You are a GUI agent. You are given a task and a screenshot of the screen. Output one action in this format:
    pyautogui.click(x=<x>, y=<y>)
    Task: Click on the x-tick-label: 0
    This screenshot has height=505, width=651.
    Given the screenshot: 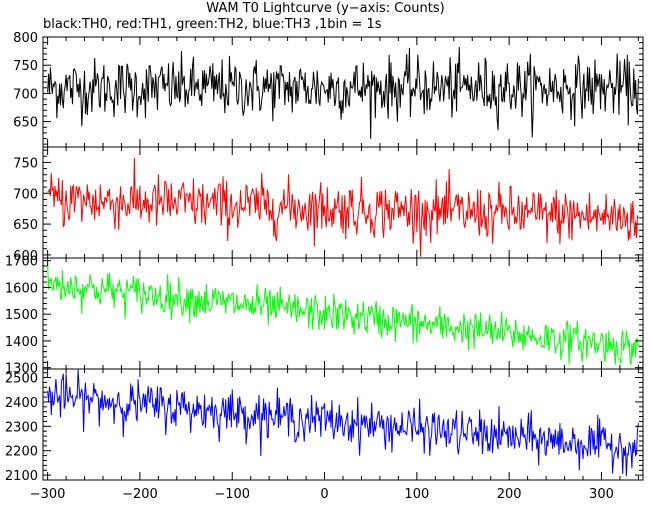 What is the action you would take?
    pyautogui.click(x=324, y=494)
    